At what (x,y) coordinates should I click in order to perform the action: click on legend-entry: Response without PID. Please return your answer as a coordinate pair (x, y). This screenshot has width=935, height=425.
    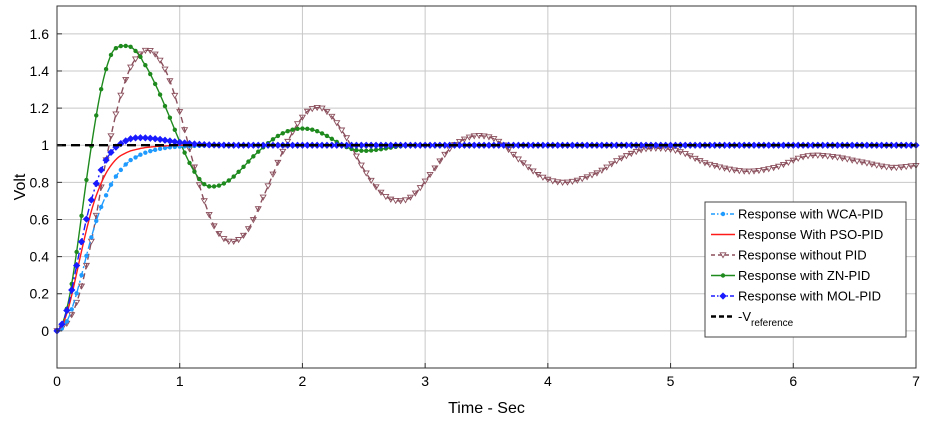
    Looking at the image, I should click on (789, 255).